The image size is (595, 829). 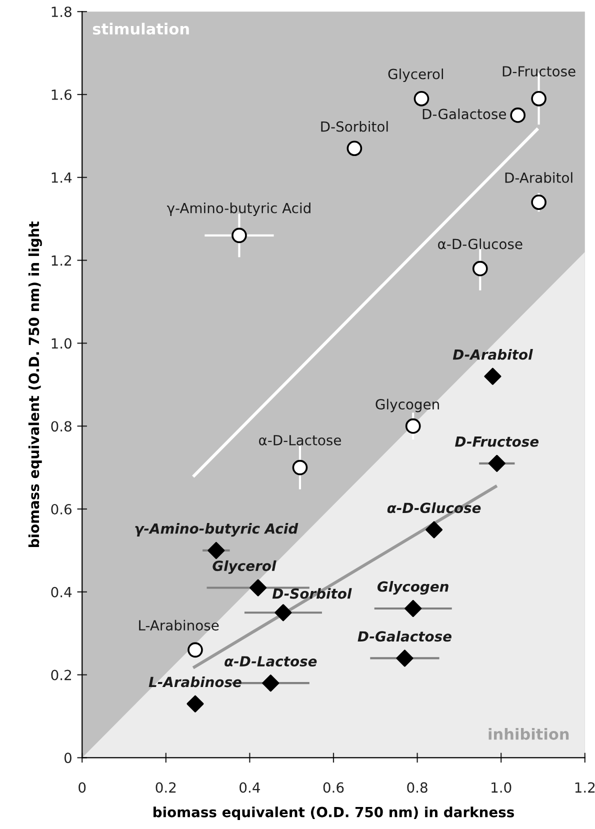 I want to click on x-tick-label: 1.0, so click(x=502, y=787).